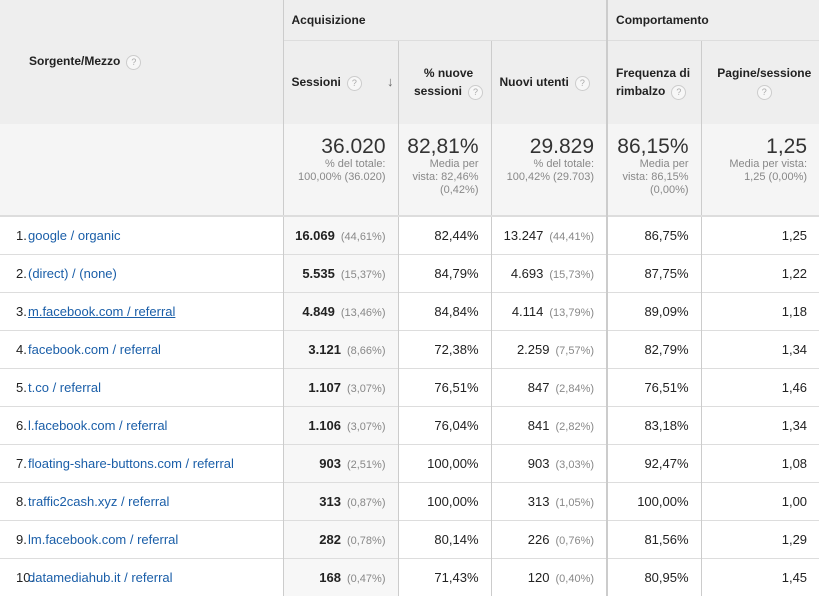 The height and width of the screenshot is (600, 819). I want to click on sessions-cell: 1.106 (3,07%), so click(340, 424).